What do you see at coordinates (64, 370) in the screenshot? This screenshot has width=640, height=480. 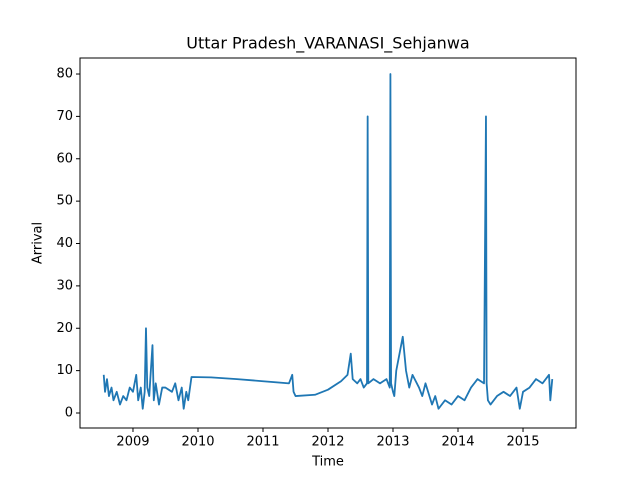 I see `y-tick-label: 10` at bounding box center [64, 370].